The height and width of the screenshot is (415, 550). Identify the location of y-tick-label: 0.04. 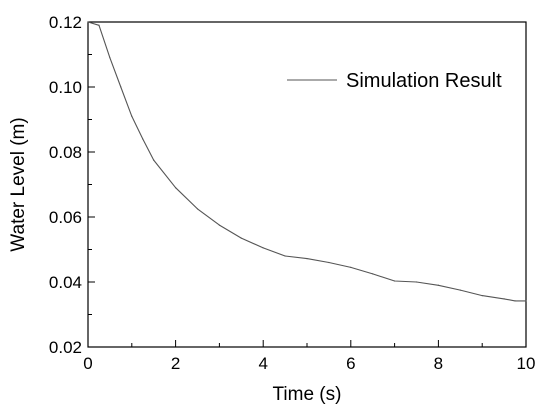
(65, 282).